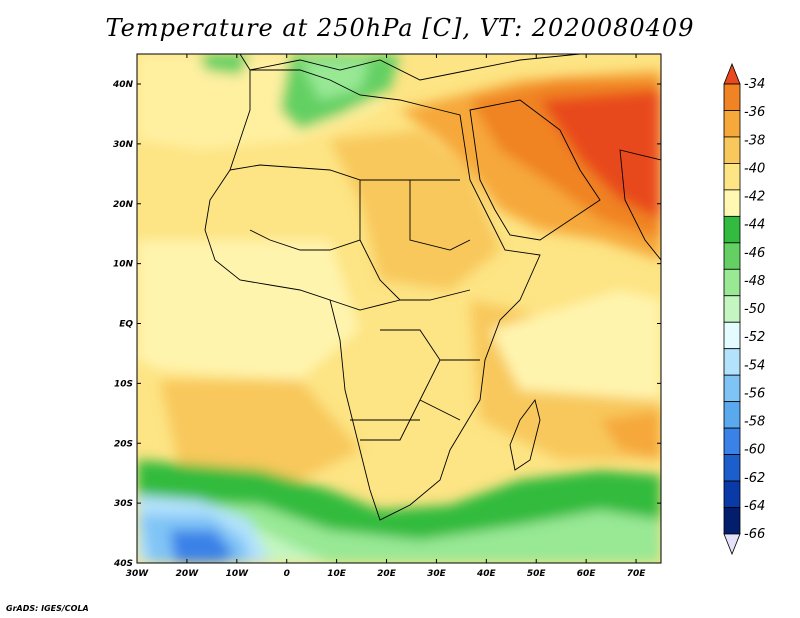 This screenshot has width=800, height=618. Describe the element at coordinates (410, 67) in the screenshot. I see `europe-coastline` at that location.